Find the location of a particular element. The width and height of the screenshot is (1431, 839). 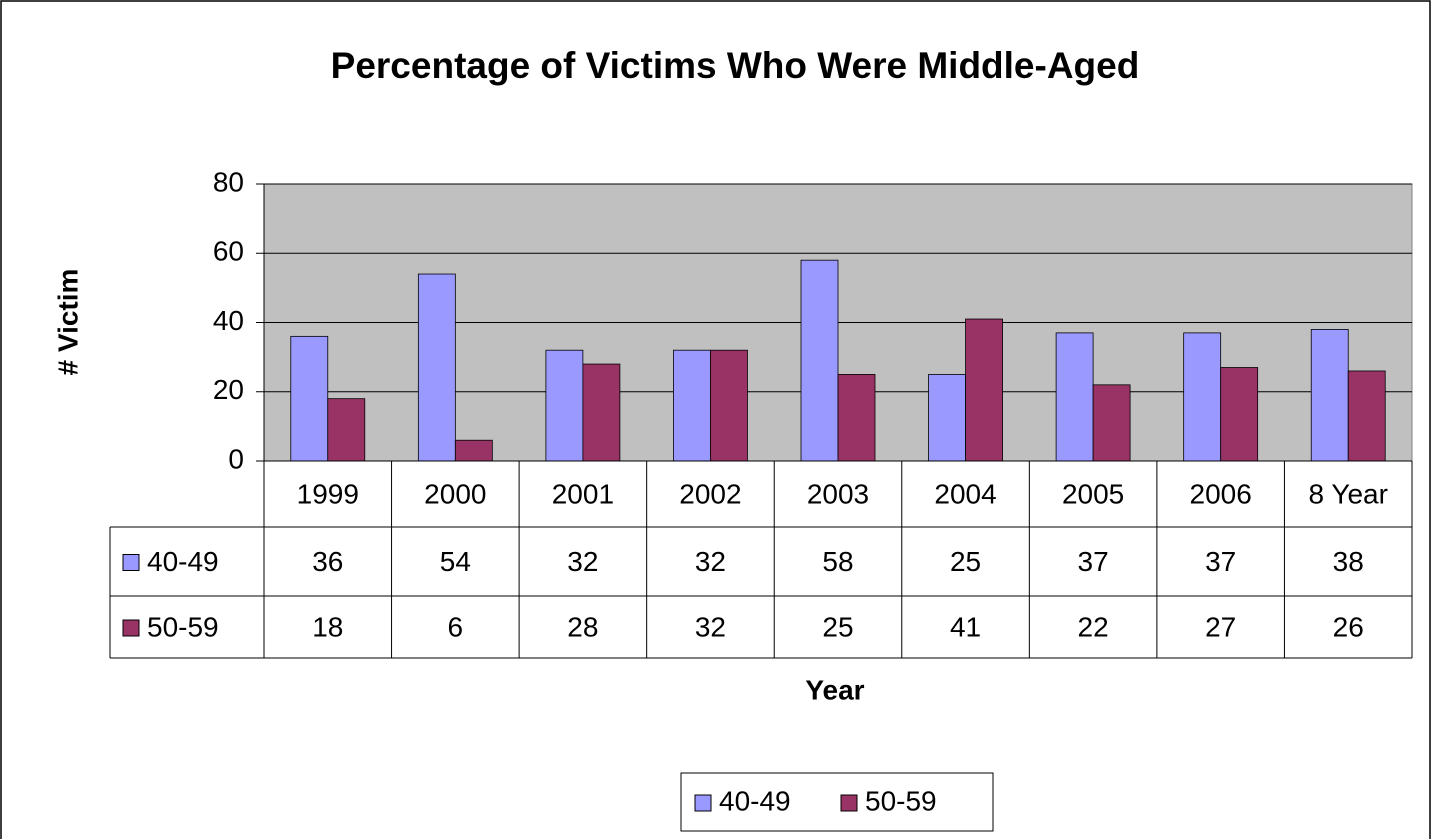

y-axis-label: # Victim is located at coordinates (67, 322).